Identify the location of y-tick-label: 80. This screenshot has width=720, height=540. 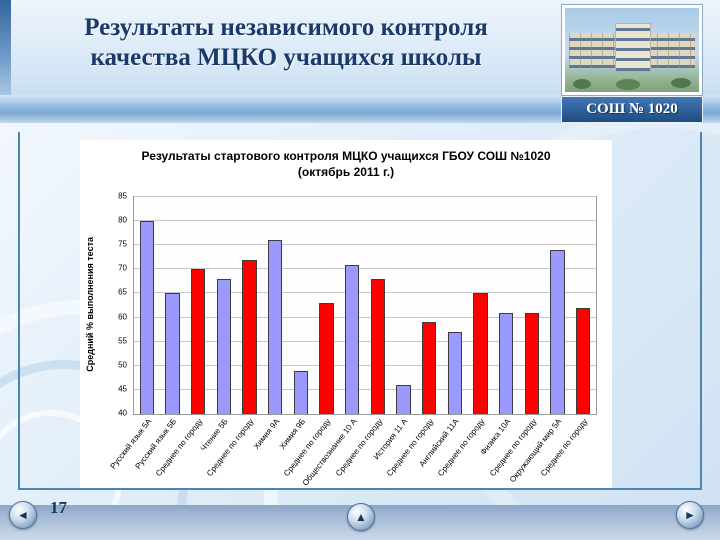
(122, 220).